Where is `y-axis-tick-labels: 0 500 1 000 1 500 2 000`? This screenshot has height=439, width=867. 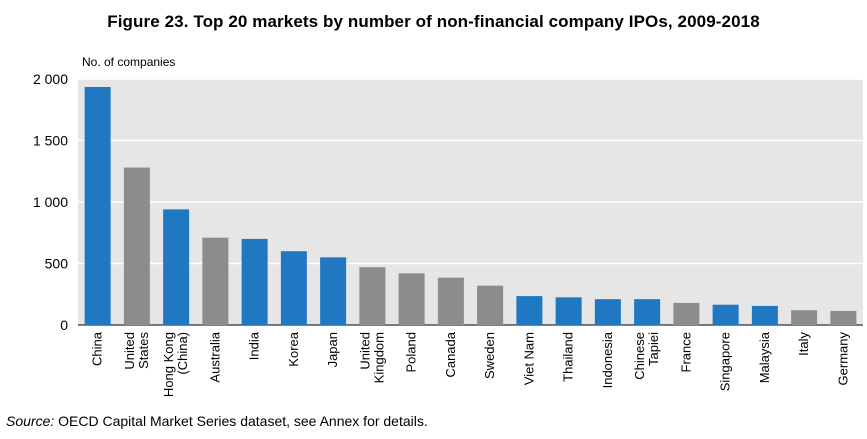
y-axis-tick-labels: 0 500 1 000 1 500 2 000 is located at coordinates (50, 202).